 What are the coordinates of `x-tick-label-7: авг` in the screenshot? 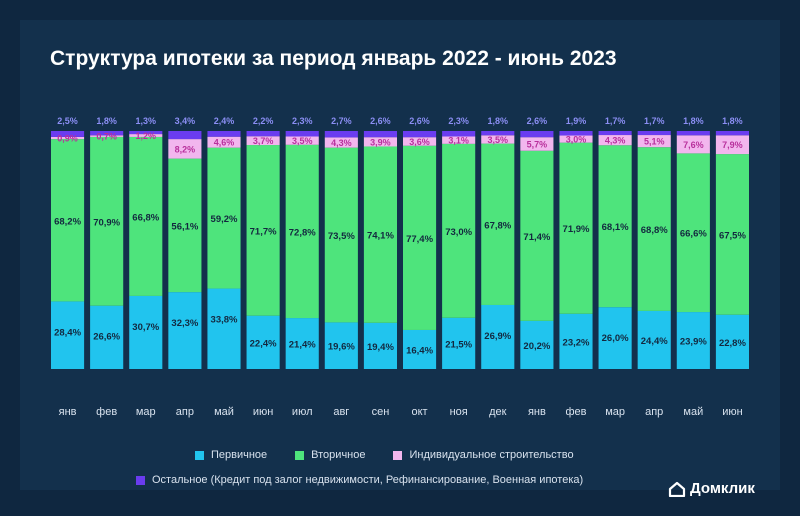 It's located at (341, 412).